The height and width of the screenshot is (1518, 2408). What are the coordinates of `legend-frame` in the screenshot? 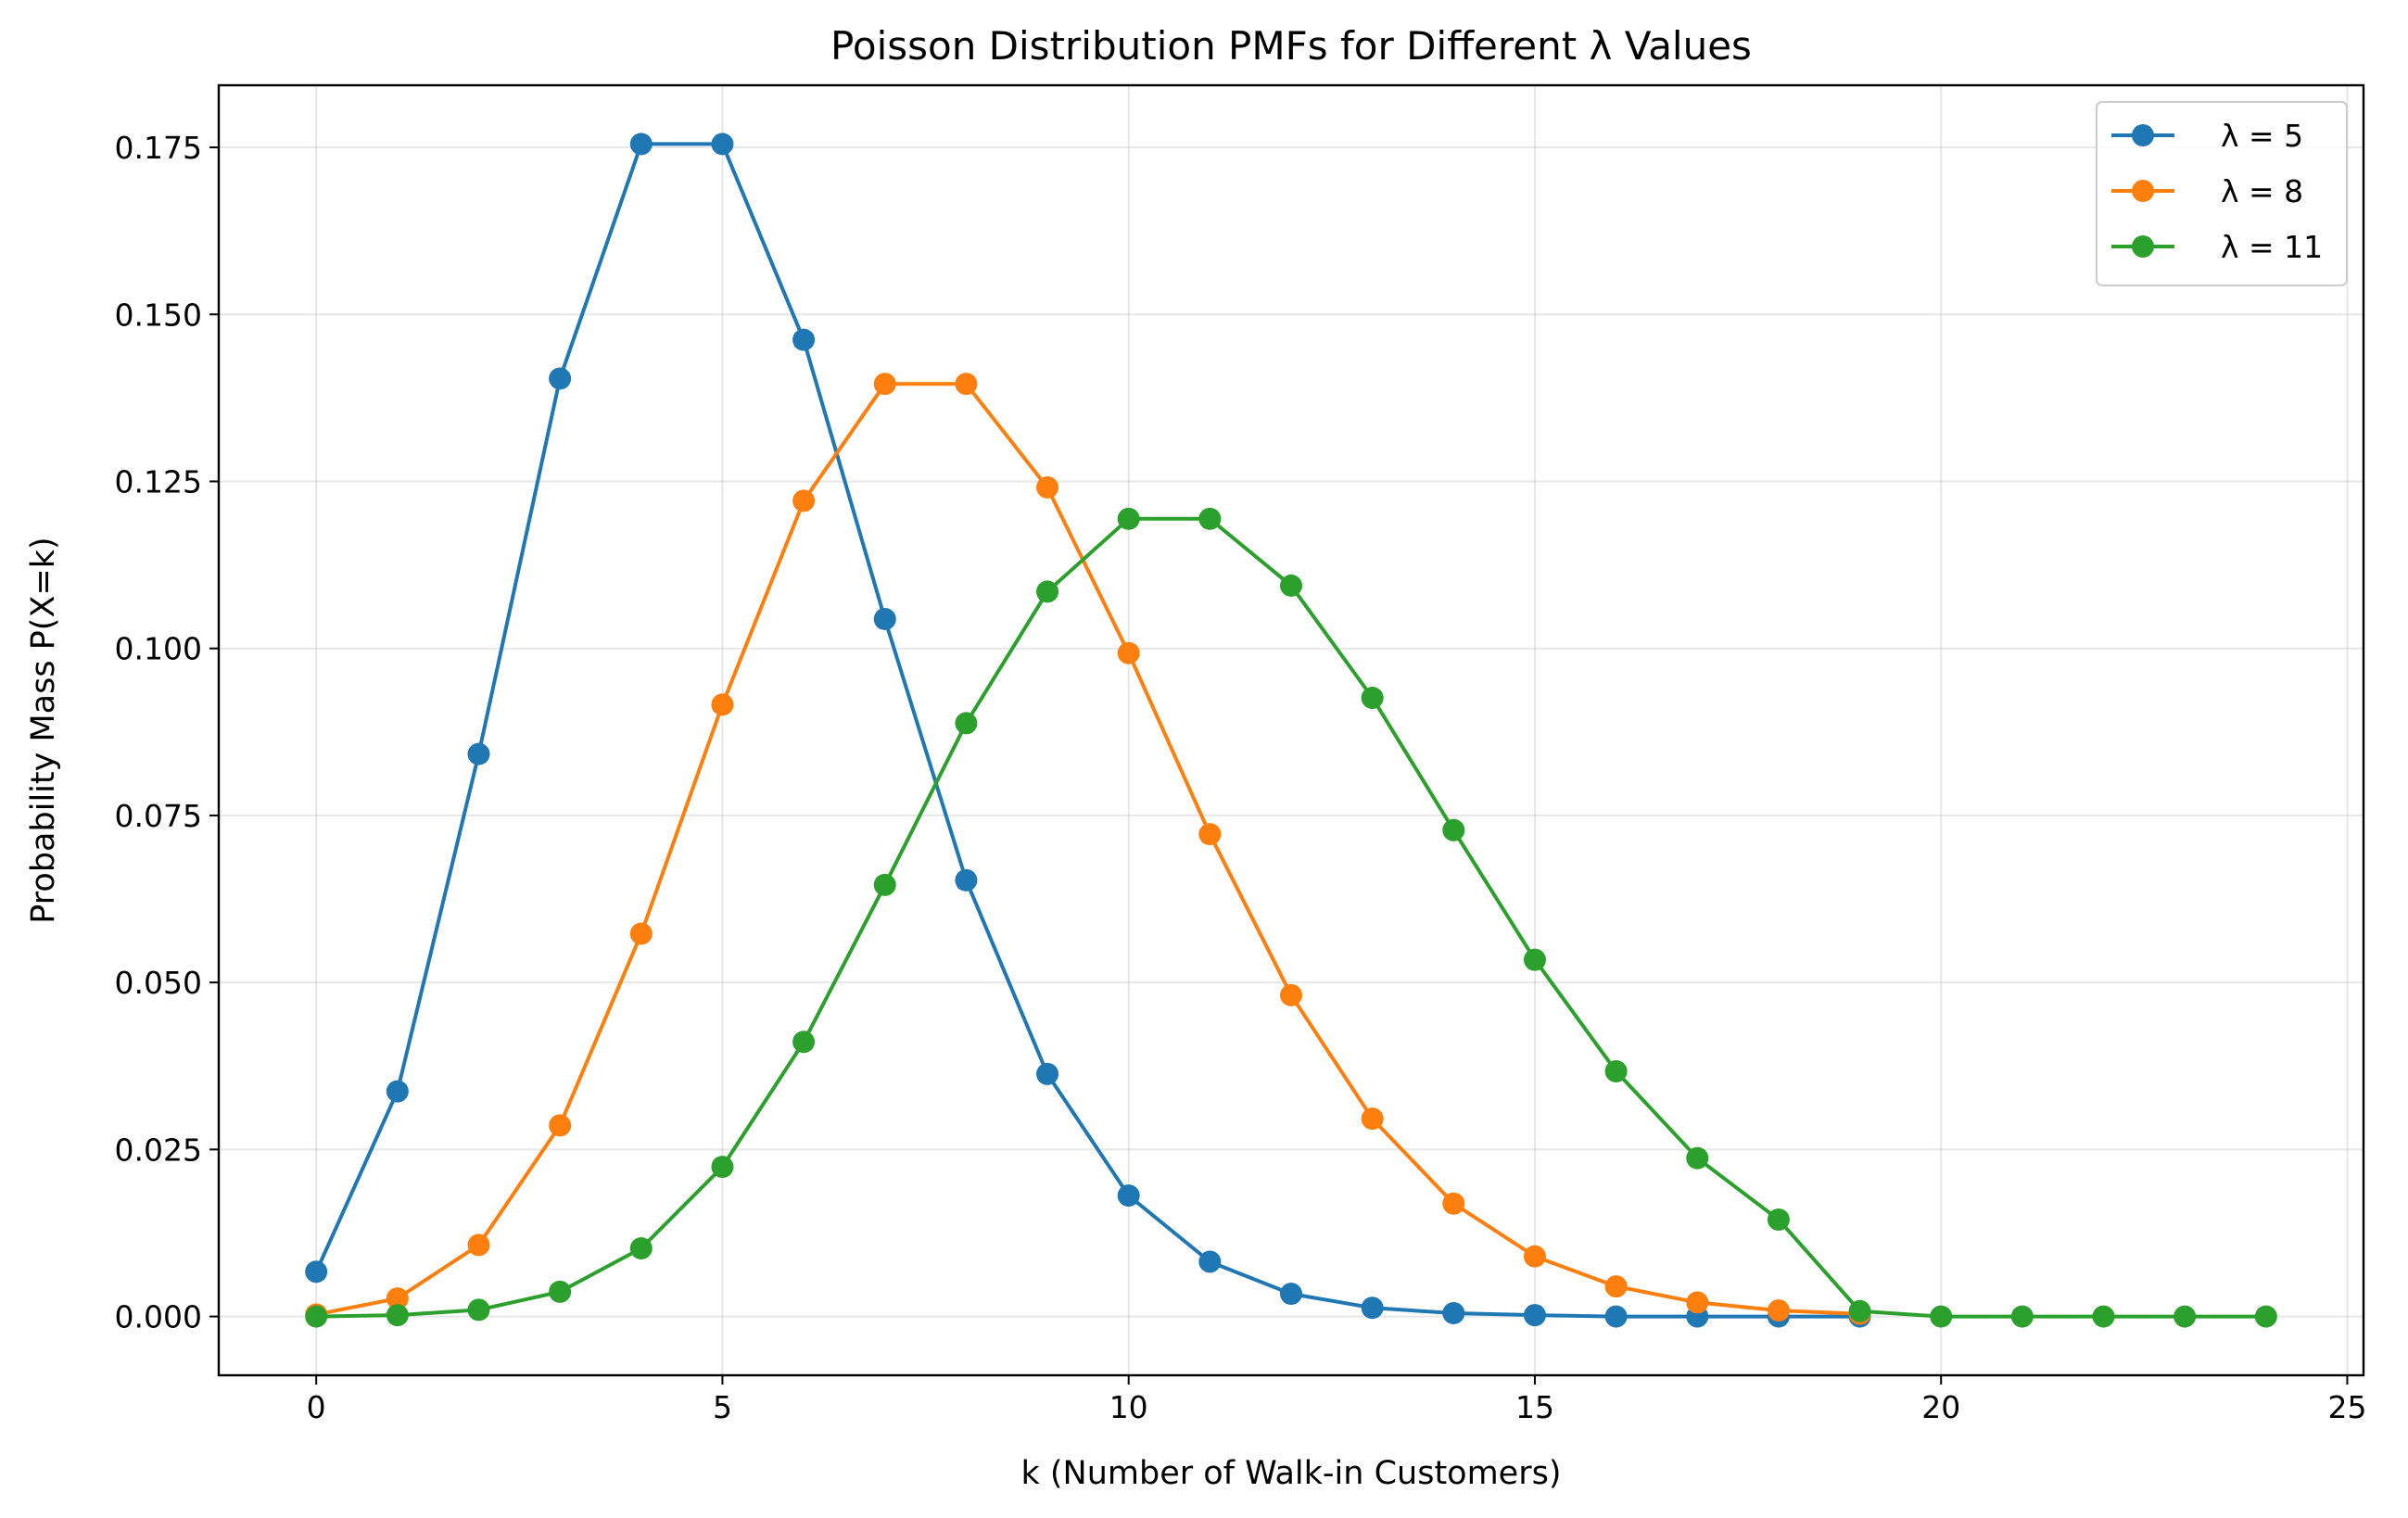 It's located at (2222, 193).